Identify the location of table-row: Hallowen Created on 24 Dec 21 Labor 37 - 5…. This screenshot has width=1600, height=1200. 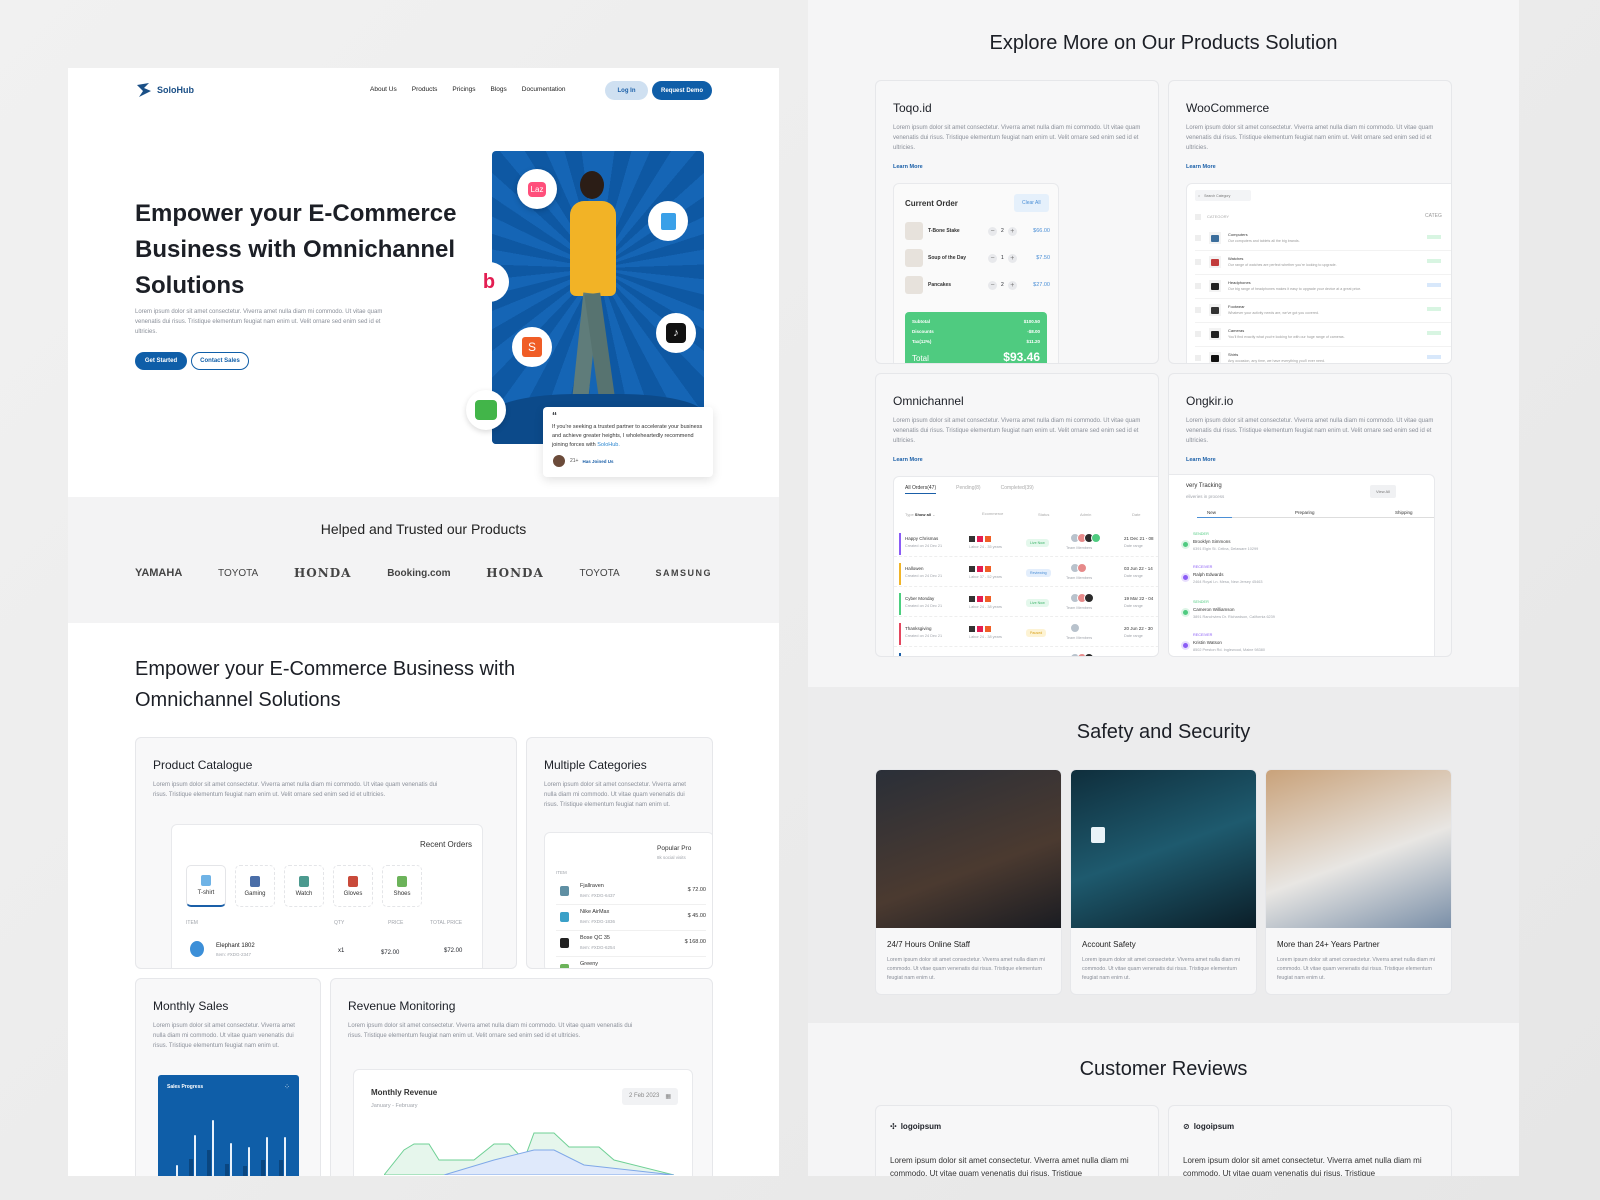
(1026, 574).